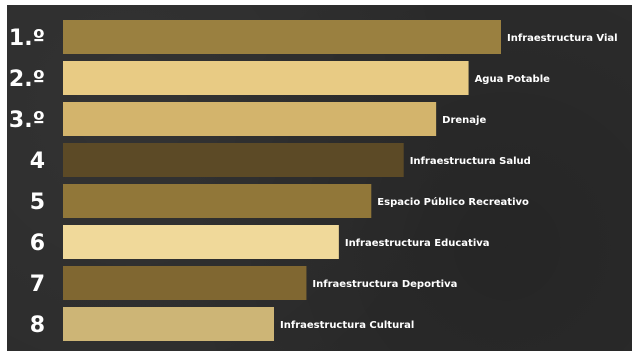 This screenshot has width=637, height=356. What do you see at coordinates (562, 38) in the screenshot?
I see `category-label: Infraestructura Vial` at bounding box center [562, 38].